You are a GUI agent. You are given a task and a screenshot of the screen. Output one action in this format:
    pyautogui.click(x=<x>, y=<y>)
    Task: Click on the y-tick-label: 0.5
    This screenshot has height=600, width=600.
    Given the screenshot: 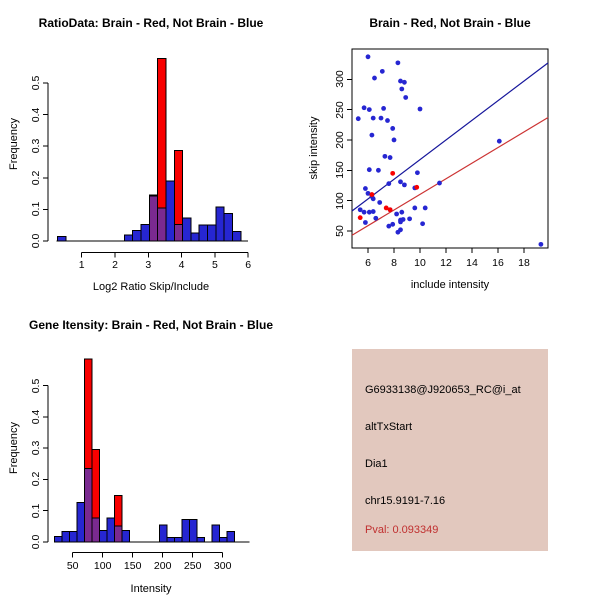 What is the action you would take?
    pyautogui.click(x=36, y=385)
    